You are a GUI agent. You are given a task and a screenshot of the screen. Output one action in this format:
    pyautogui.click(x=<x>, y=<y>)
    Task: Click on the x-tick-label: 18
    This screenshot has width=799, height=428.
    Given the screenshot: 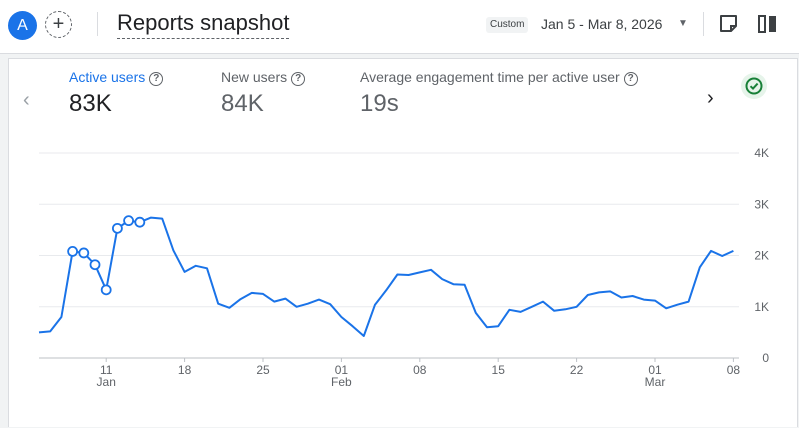 What is the action you would take?
    pyautogui.click(x=185, y=370)
    